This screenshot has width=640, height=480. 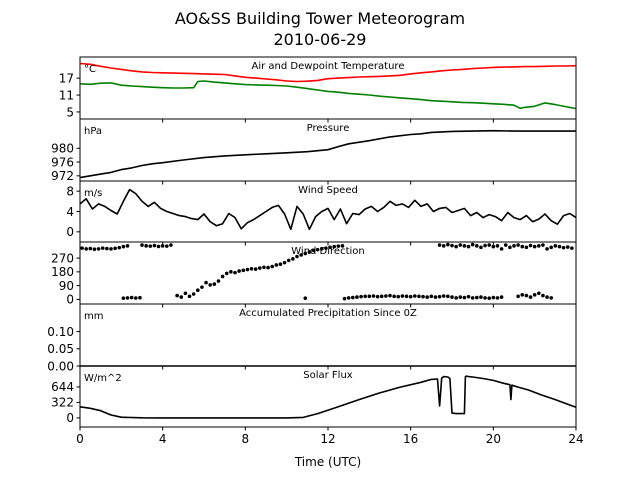 What do you see at coordinates (70, 112) in the screenshot?
I see `temperature-ytick-label: 5` at bounding box center [70, 112].